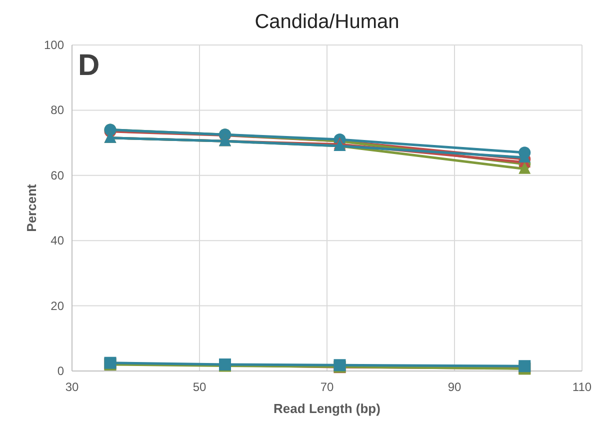  Describe the element at coordinates (57, 241) in the screenshot. I see `y-tick-label: 40` at that location.